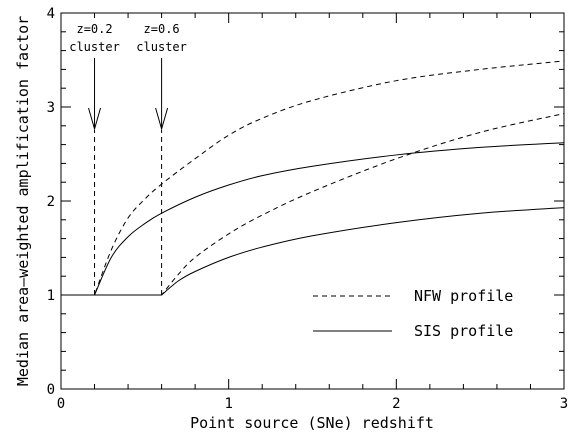 This screenshot has height=436, width=573. Describe the element at coordinates (51, 108) in the screenshot. I see `y-tick-label: 3` at that location.